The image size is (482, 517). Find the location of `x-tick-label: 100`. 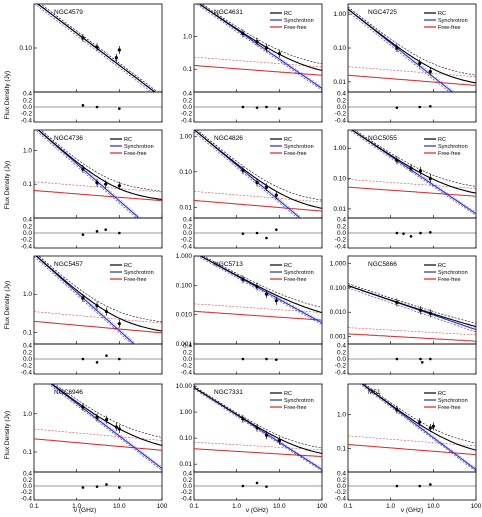

x-tick-label: 100 is located at coordinates (162, 506).